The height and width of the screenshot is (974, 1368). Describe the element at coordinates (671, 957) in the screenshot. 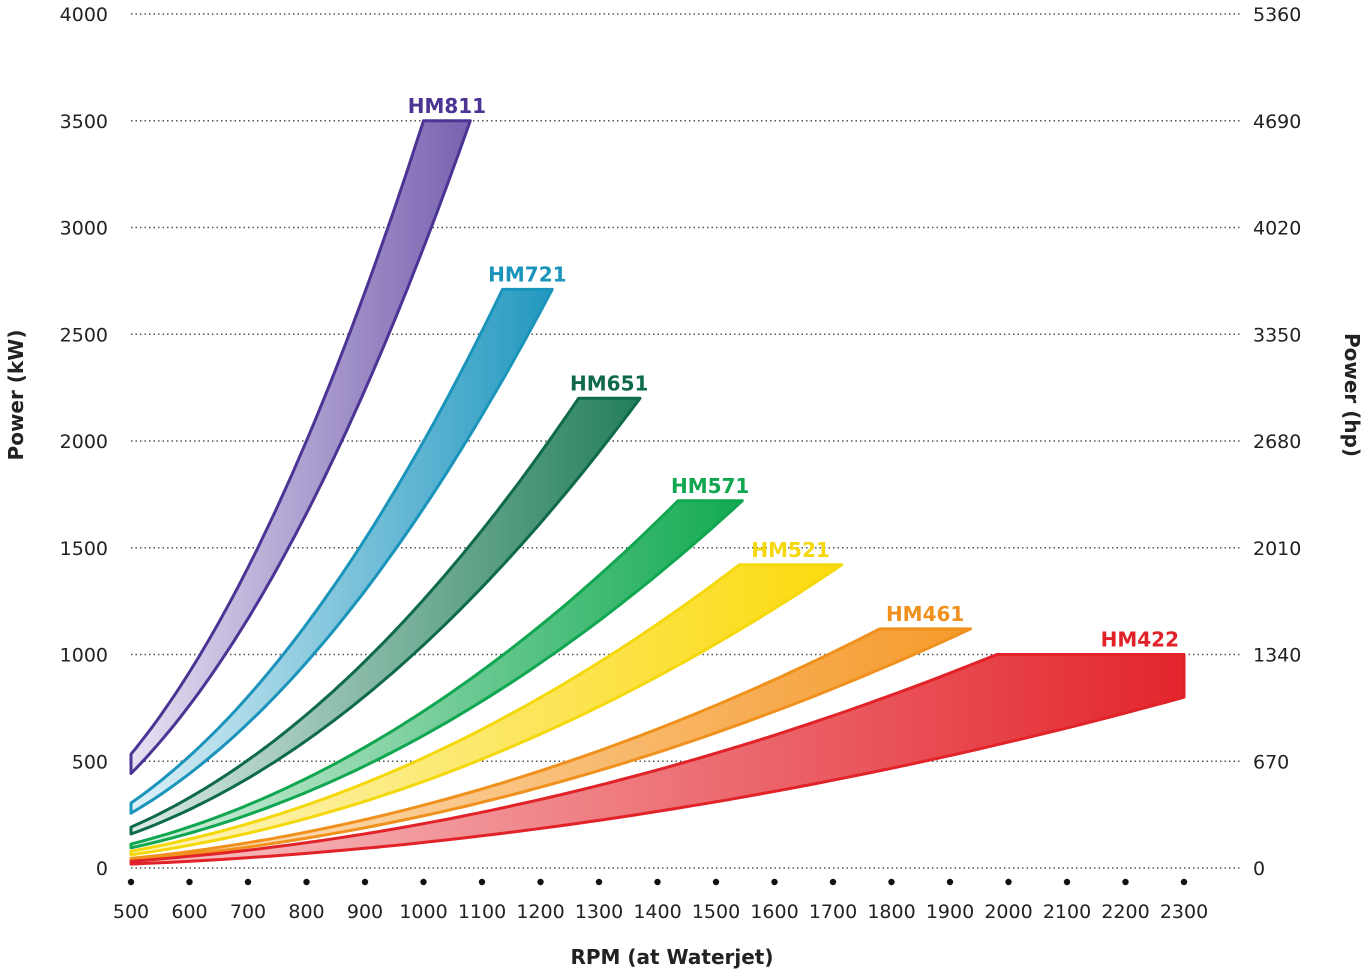

I see `x-axis-title: RPM (at Waterjet)` at that location.